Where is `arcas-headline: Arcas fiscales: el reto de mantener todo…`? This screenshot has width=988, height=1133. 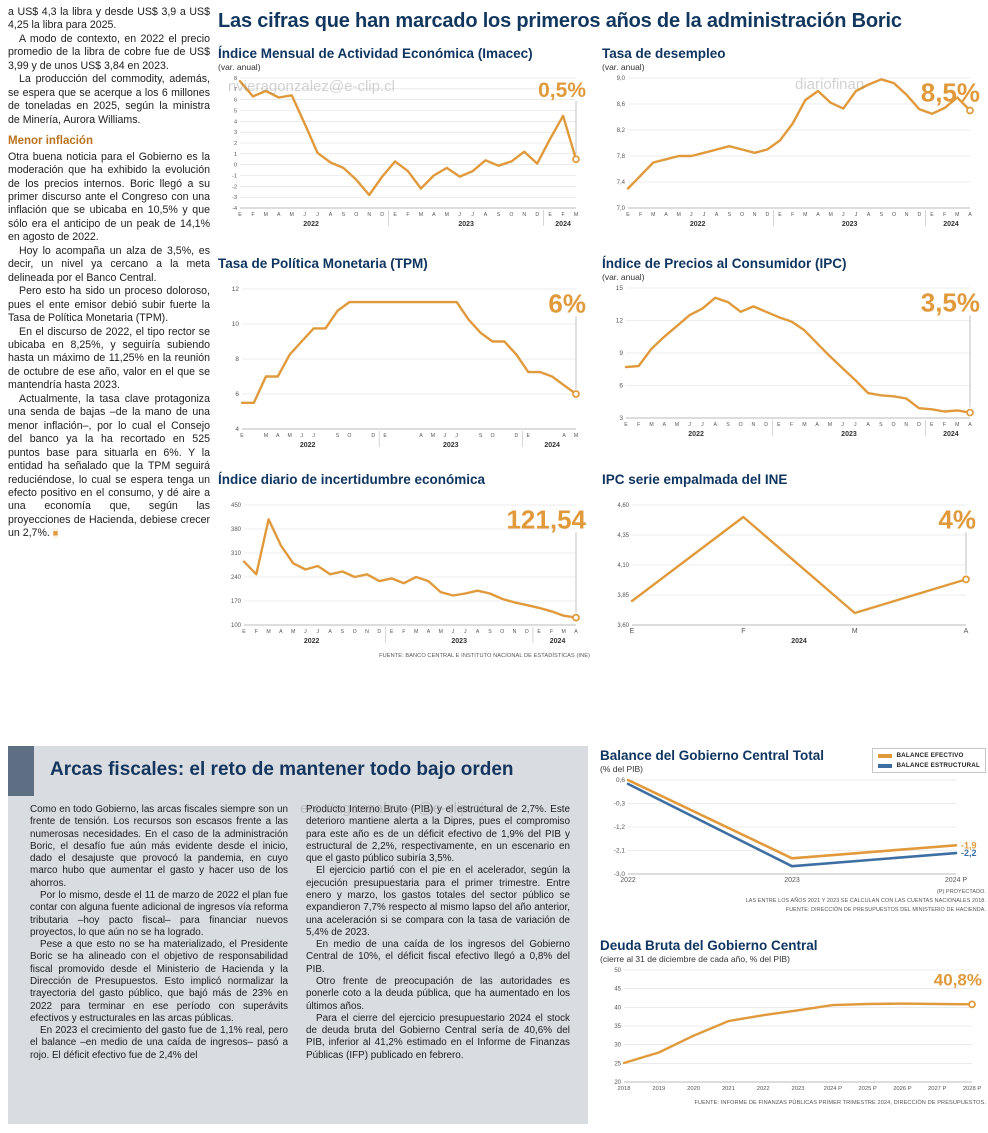 arcas-headline: Arcas fiscales: el reto de mantener todo… is located at coordinates (282, 769).